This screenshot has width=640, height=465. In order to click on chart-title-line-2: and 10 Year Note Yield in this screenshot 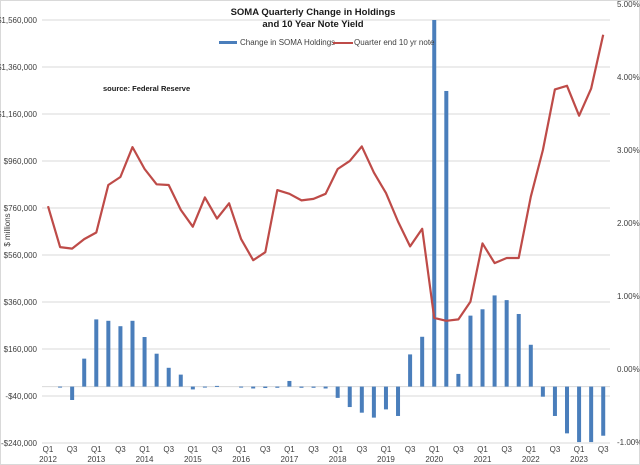, I will do `click(312, 24)`.